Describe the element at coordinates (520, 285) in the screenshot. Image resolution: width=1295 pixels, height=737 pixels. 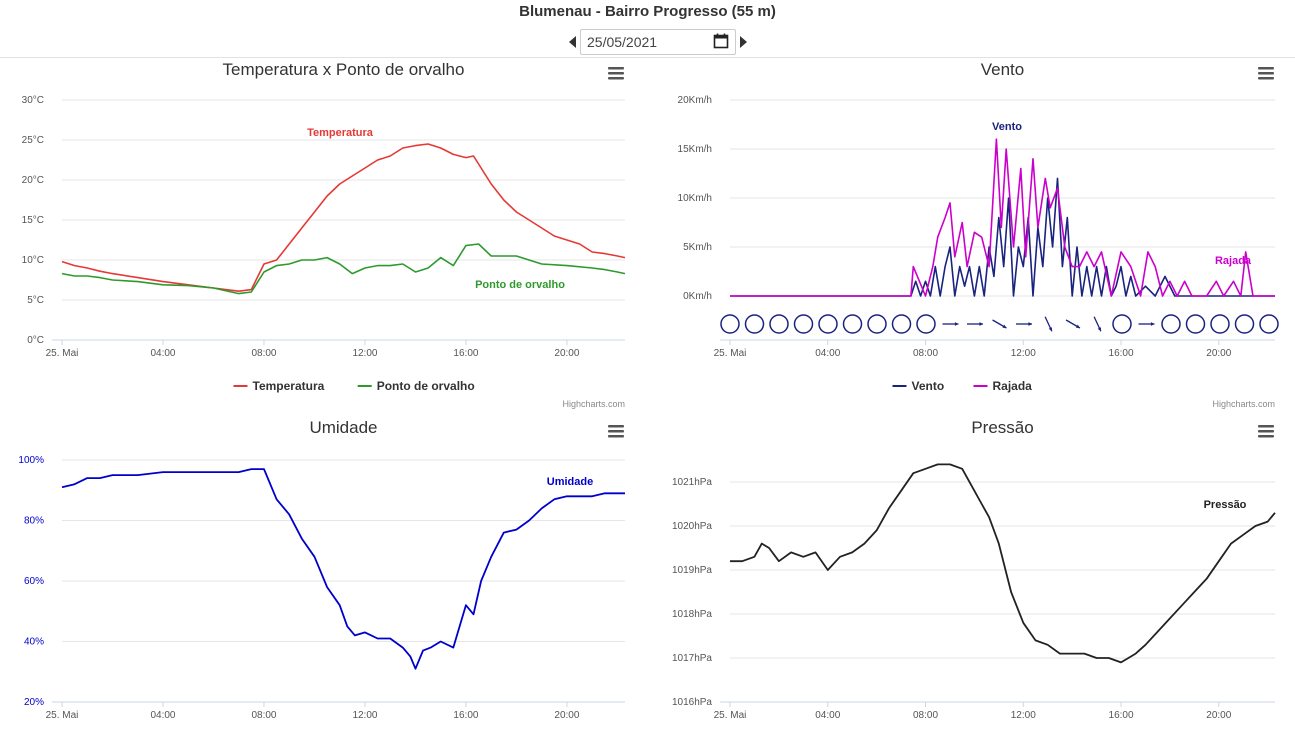
I see `series-label: Ponto de orvalho` at that location.